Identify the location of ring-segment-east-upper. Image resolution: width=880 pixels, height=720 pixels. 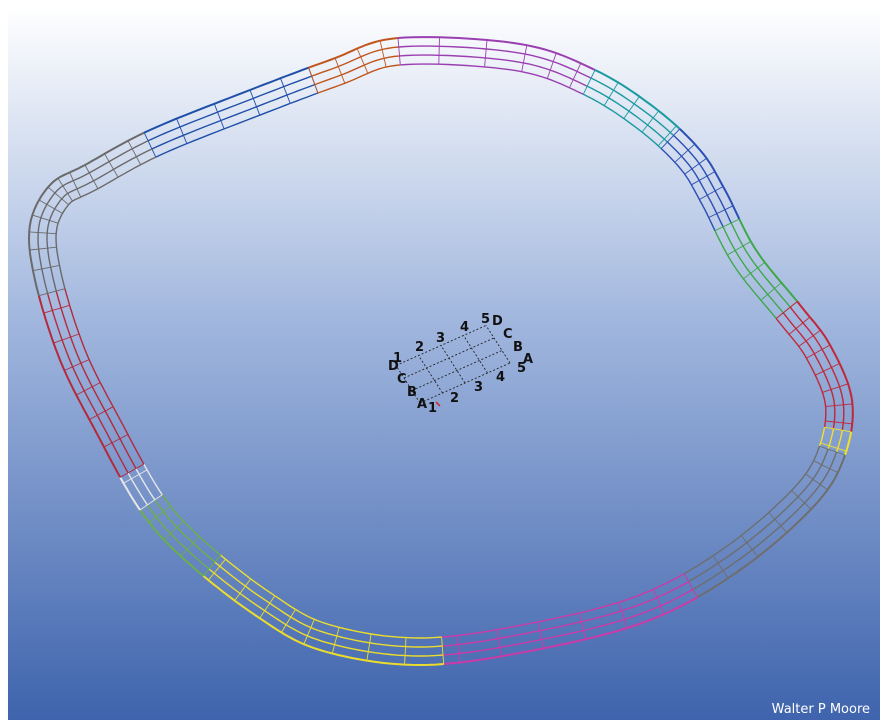
(700, 180).